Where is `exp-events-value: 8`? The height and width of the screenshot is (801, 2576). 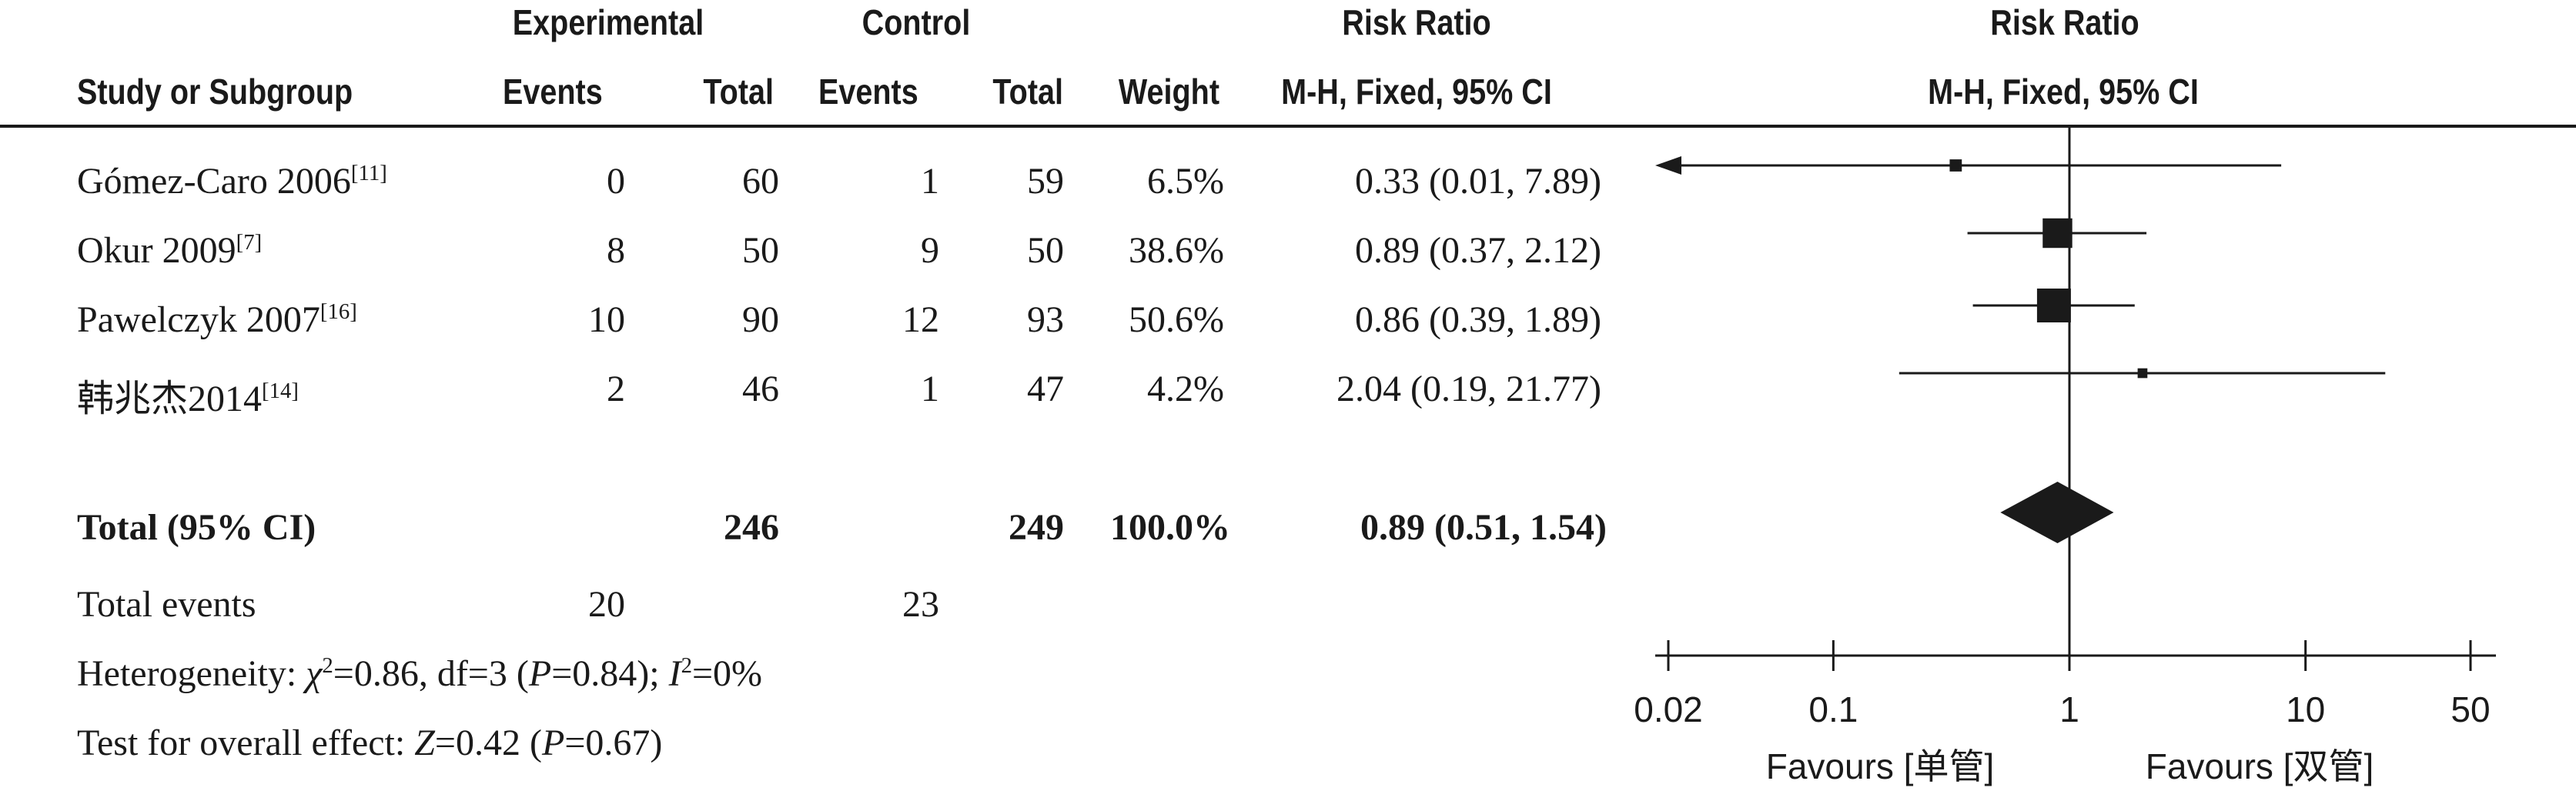
exp-events-value: 8 is located at coordinates (616, 250).